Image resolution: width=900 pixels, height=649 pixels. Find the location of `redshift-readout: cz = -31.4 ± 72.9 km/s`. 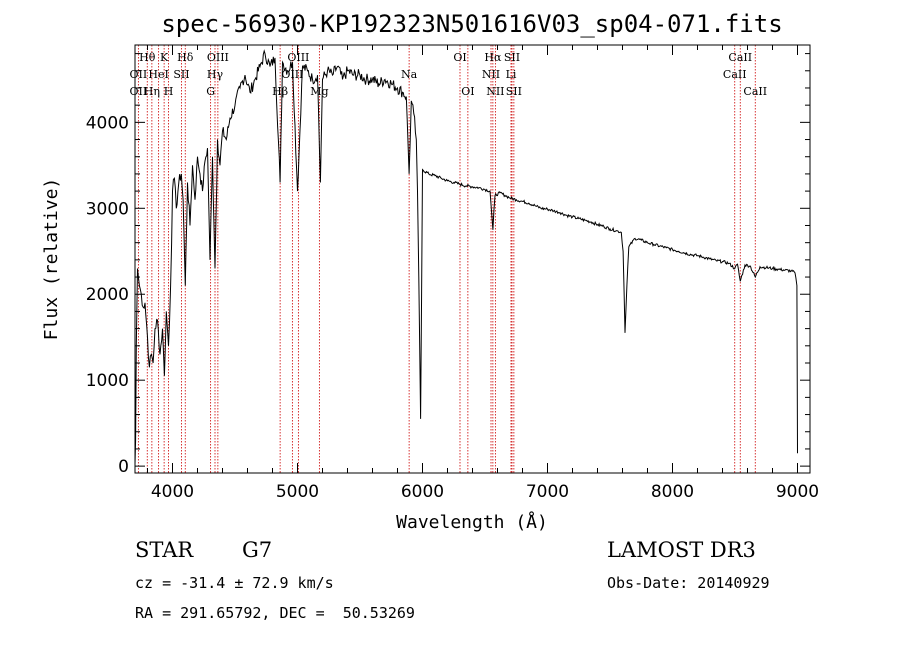

redshift-readout: cz = -31.4 ± 72.9 km/s is located at coordinates (234, 583).